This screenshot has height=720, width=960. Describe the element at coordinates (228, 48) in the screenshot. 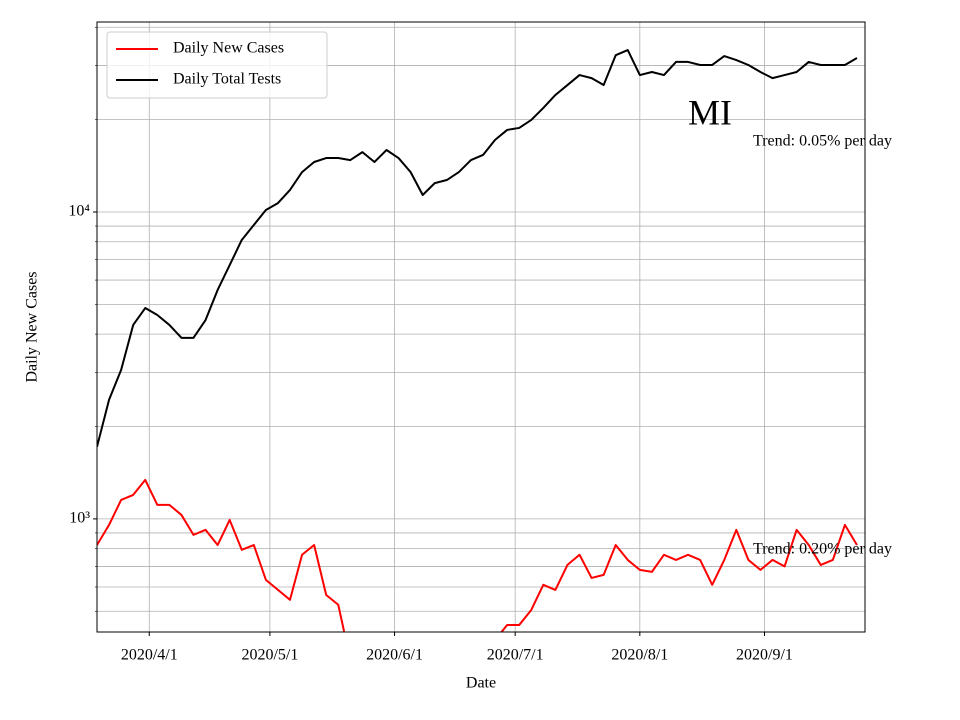

I see `legend-label: Daily New Cases` at that location.